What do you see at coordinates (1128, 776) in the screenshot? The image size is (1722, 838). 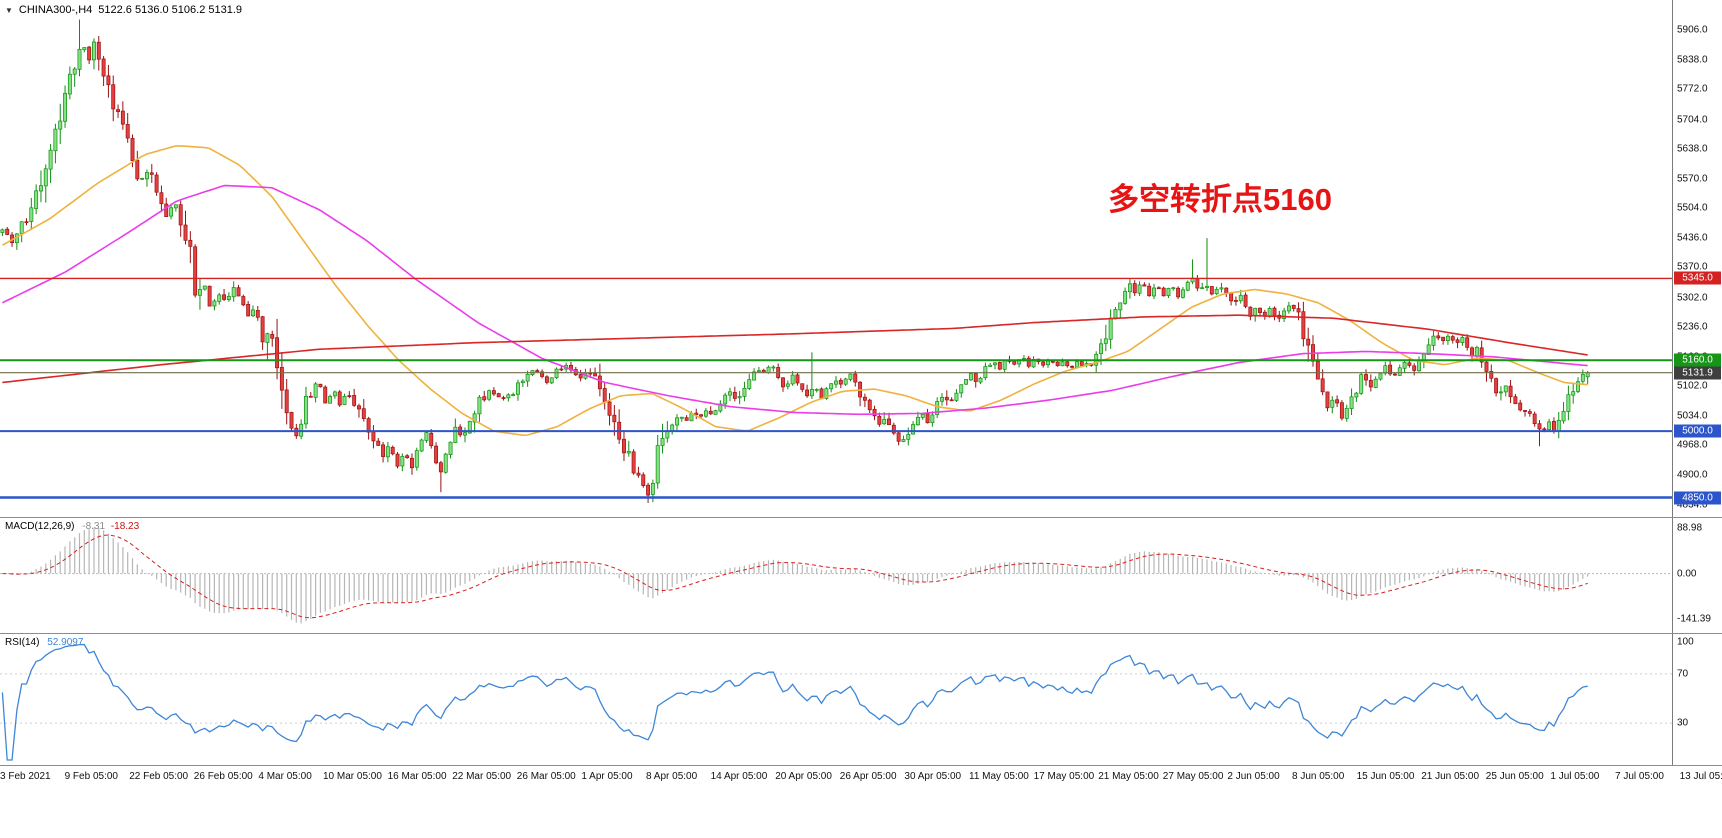 I see `time-axis-label: 21 May 05:00` at bounding box center [1128, 776].